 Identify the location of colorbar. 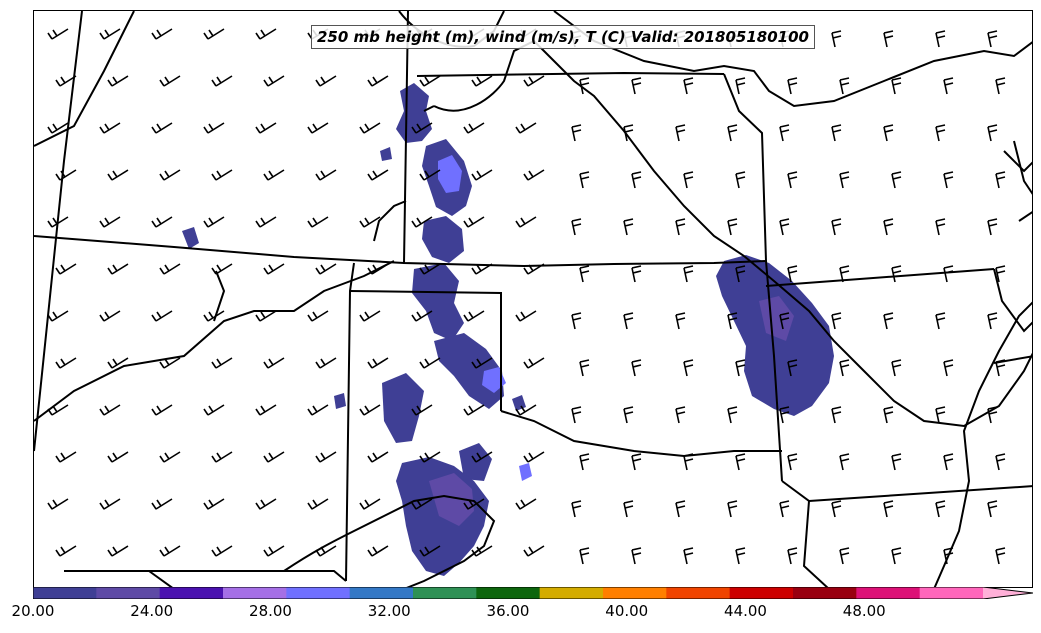
(533, 593).